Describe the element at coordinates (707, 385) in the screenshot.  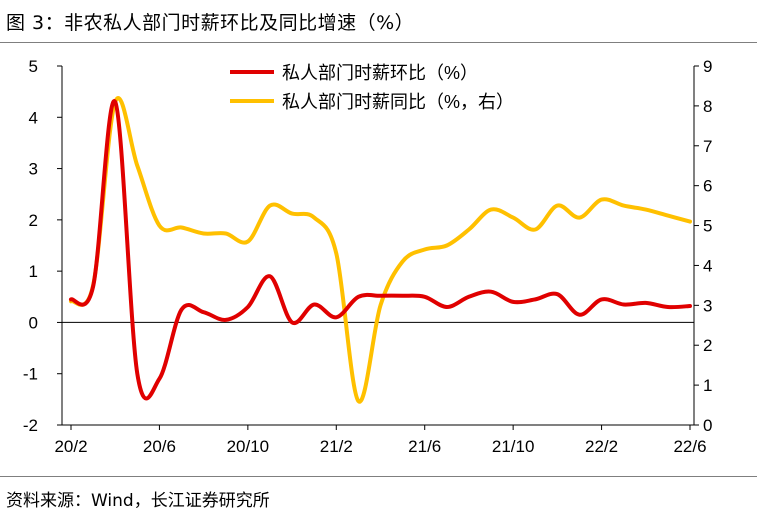
I see `right-axis-tick-label: 1` at that location.